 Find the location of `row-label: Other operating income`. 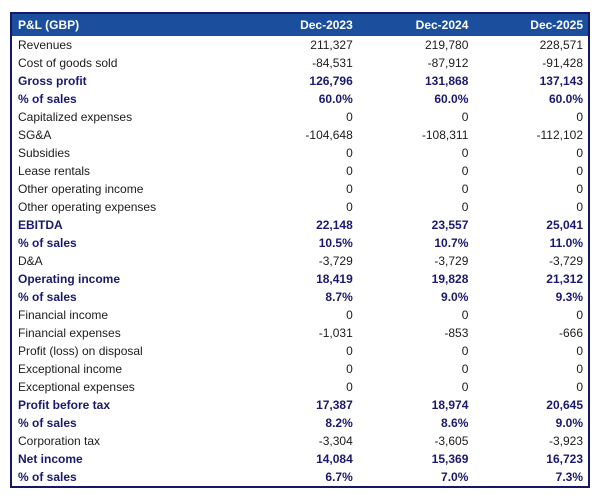

row-label: Other operating income is located at coordinates (127, 189).